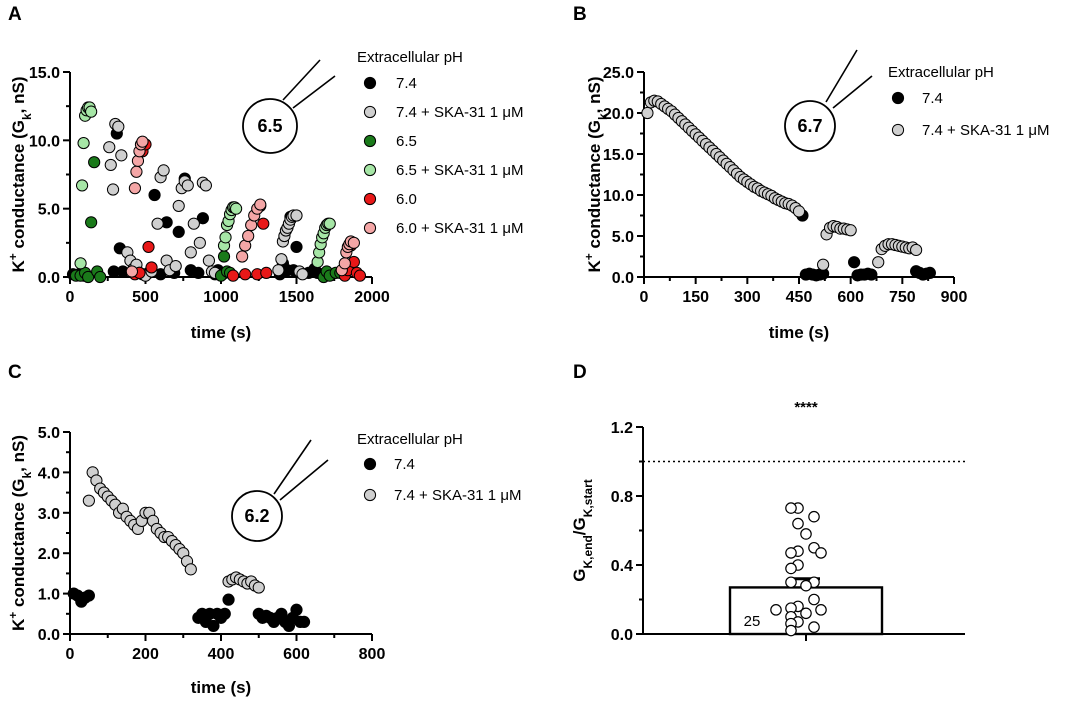 This screenshot has width=1065, height=702. What do you see at coordinates (256, 516) in the screenshot?
I see `pipette-ph-label: 6.2` at bounding box center [256, 516].